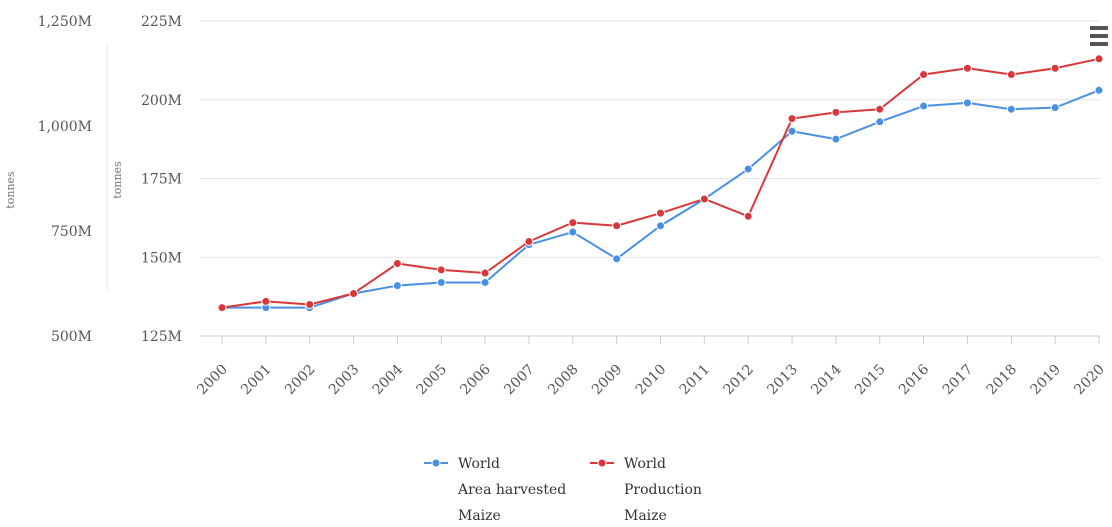 This screenshot has width=1112, height=527. I want to click on x-tick-label: 2006, so click(475, 379).